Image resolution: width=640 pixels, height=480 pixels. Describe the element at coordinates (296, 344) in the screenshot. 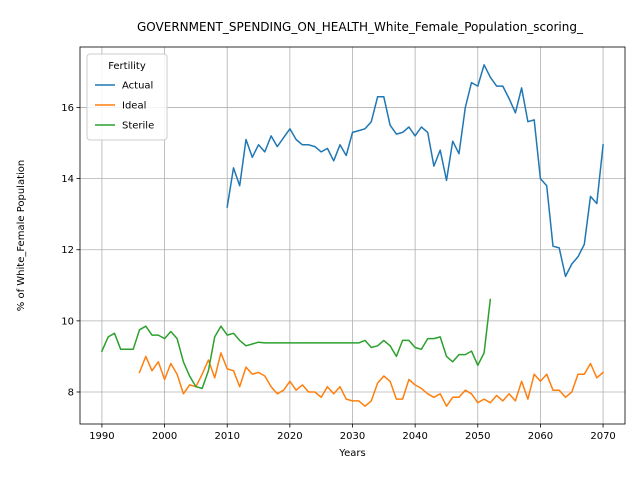

I see `series-line-sterile` at that location.